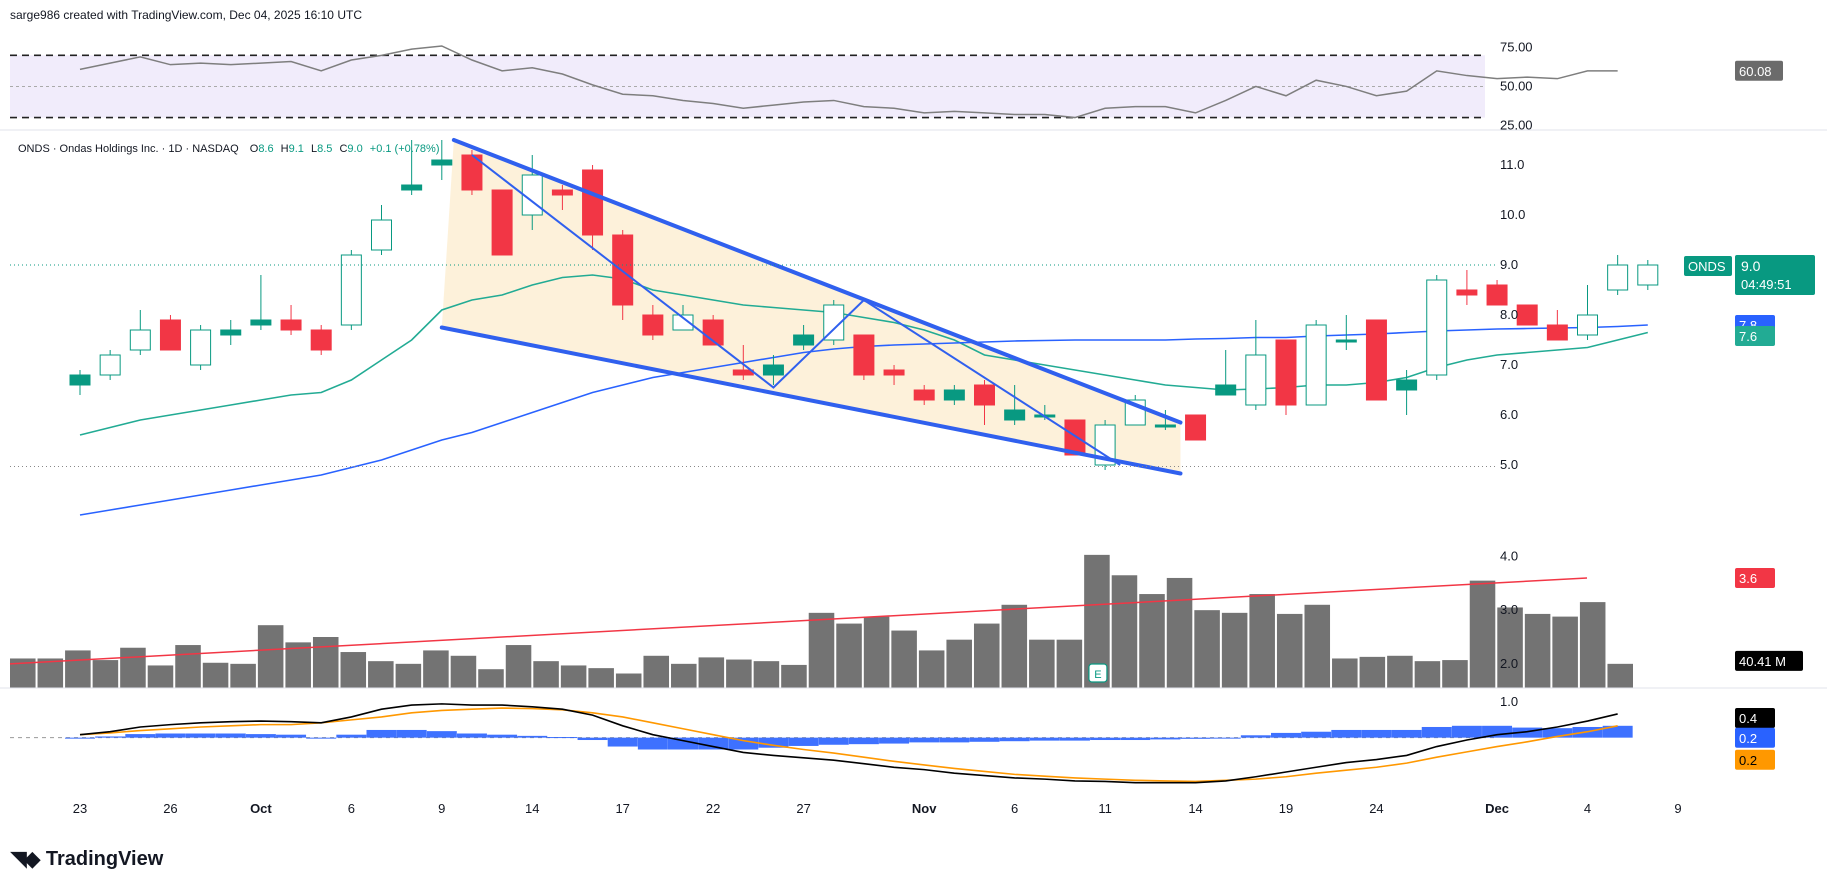  Describe the element at coordinates (104, 858) in the screenshot. I see `tradingview-wordmark: TradingView` at that location.